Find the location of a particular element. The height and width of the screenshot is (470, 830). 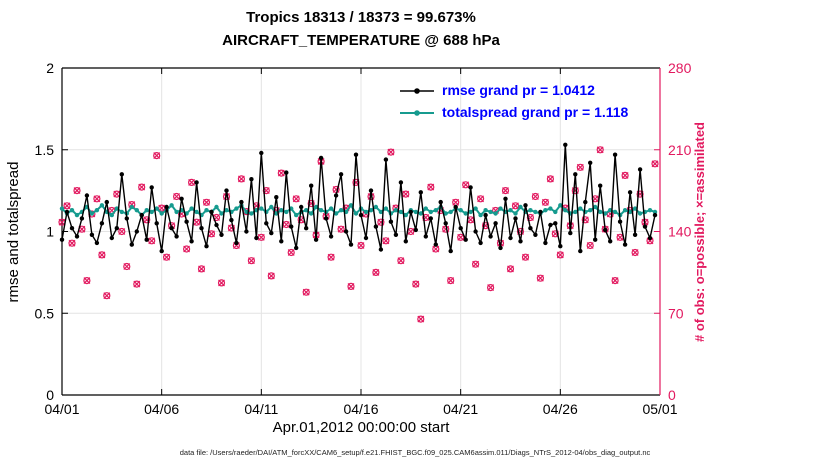

y-axis-label-right: # of obs: o=possible; ×=assimilated is located at coordinates (699, 232).